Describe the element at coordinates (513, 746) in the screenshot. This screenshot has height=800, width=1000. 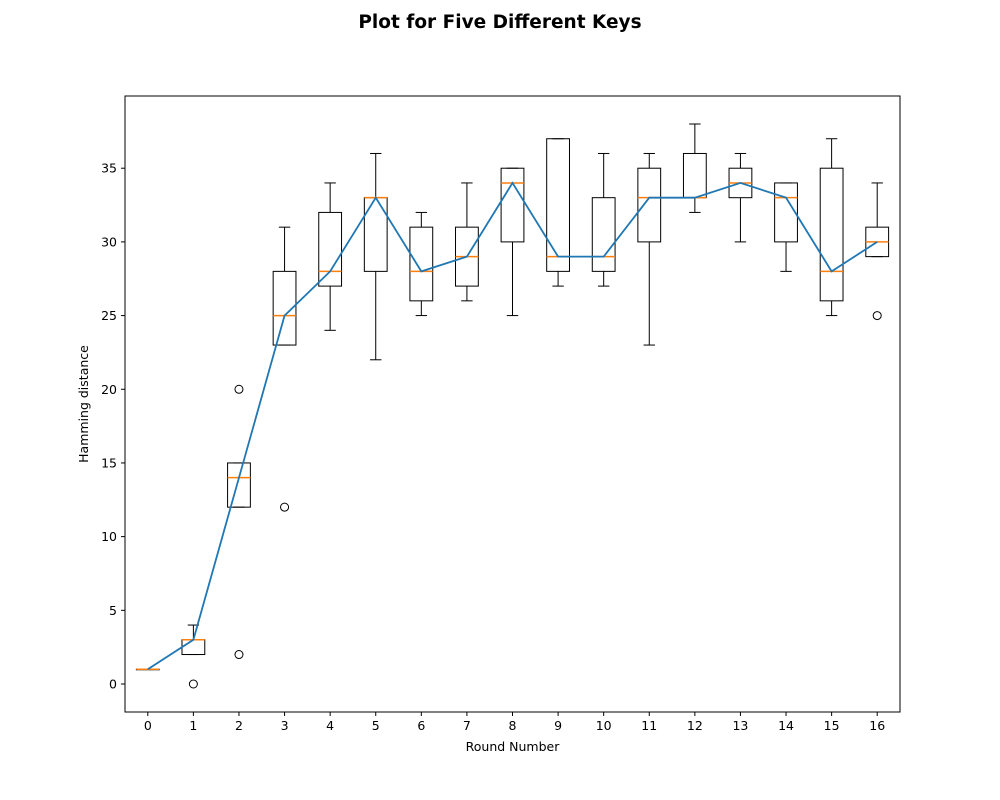
I see `x-axis-label: Round Number` at that location.